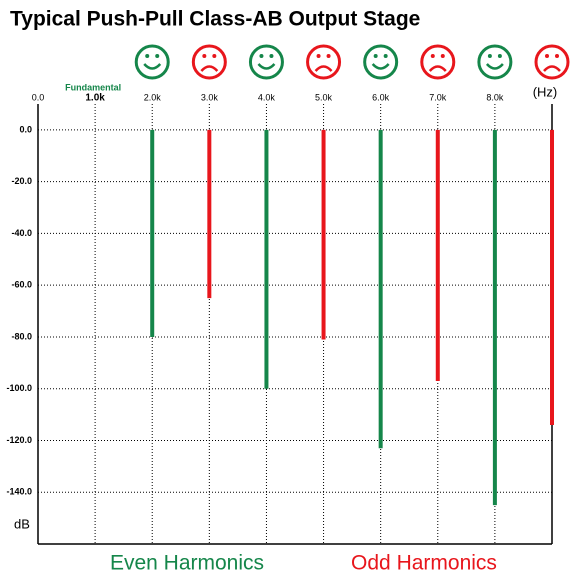 Image resolution: width=578 pixels, height=584 pixels. Describe the element at coordinates (324, 97) in the screenshot. I see `x-tick-label: 5.0k` at that location.